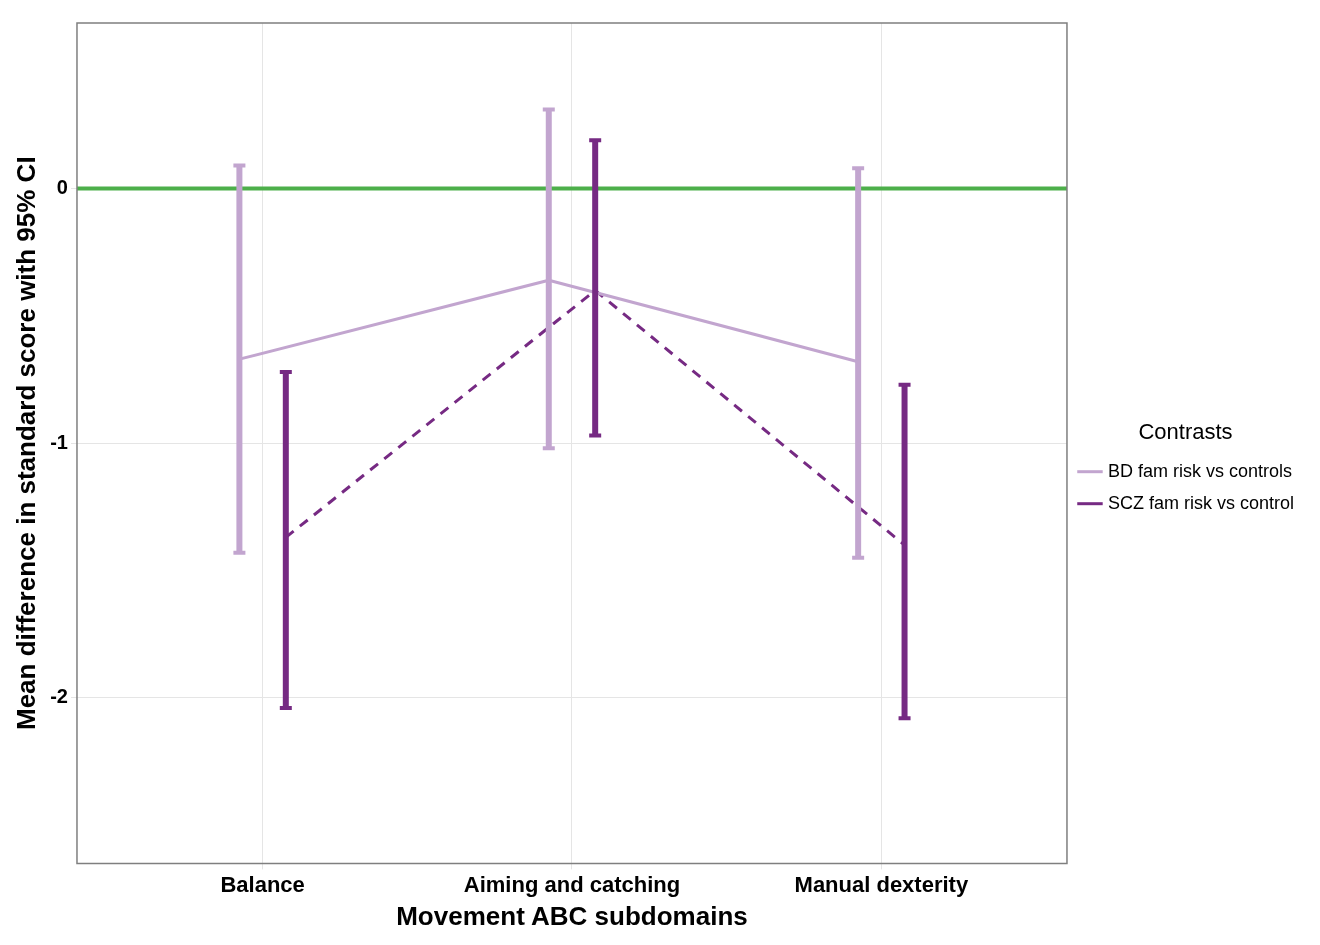 This screenshot has height=945, width=1320. I want to click on y-tick-label: -1, so click(59, 441).